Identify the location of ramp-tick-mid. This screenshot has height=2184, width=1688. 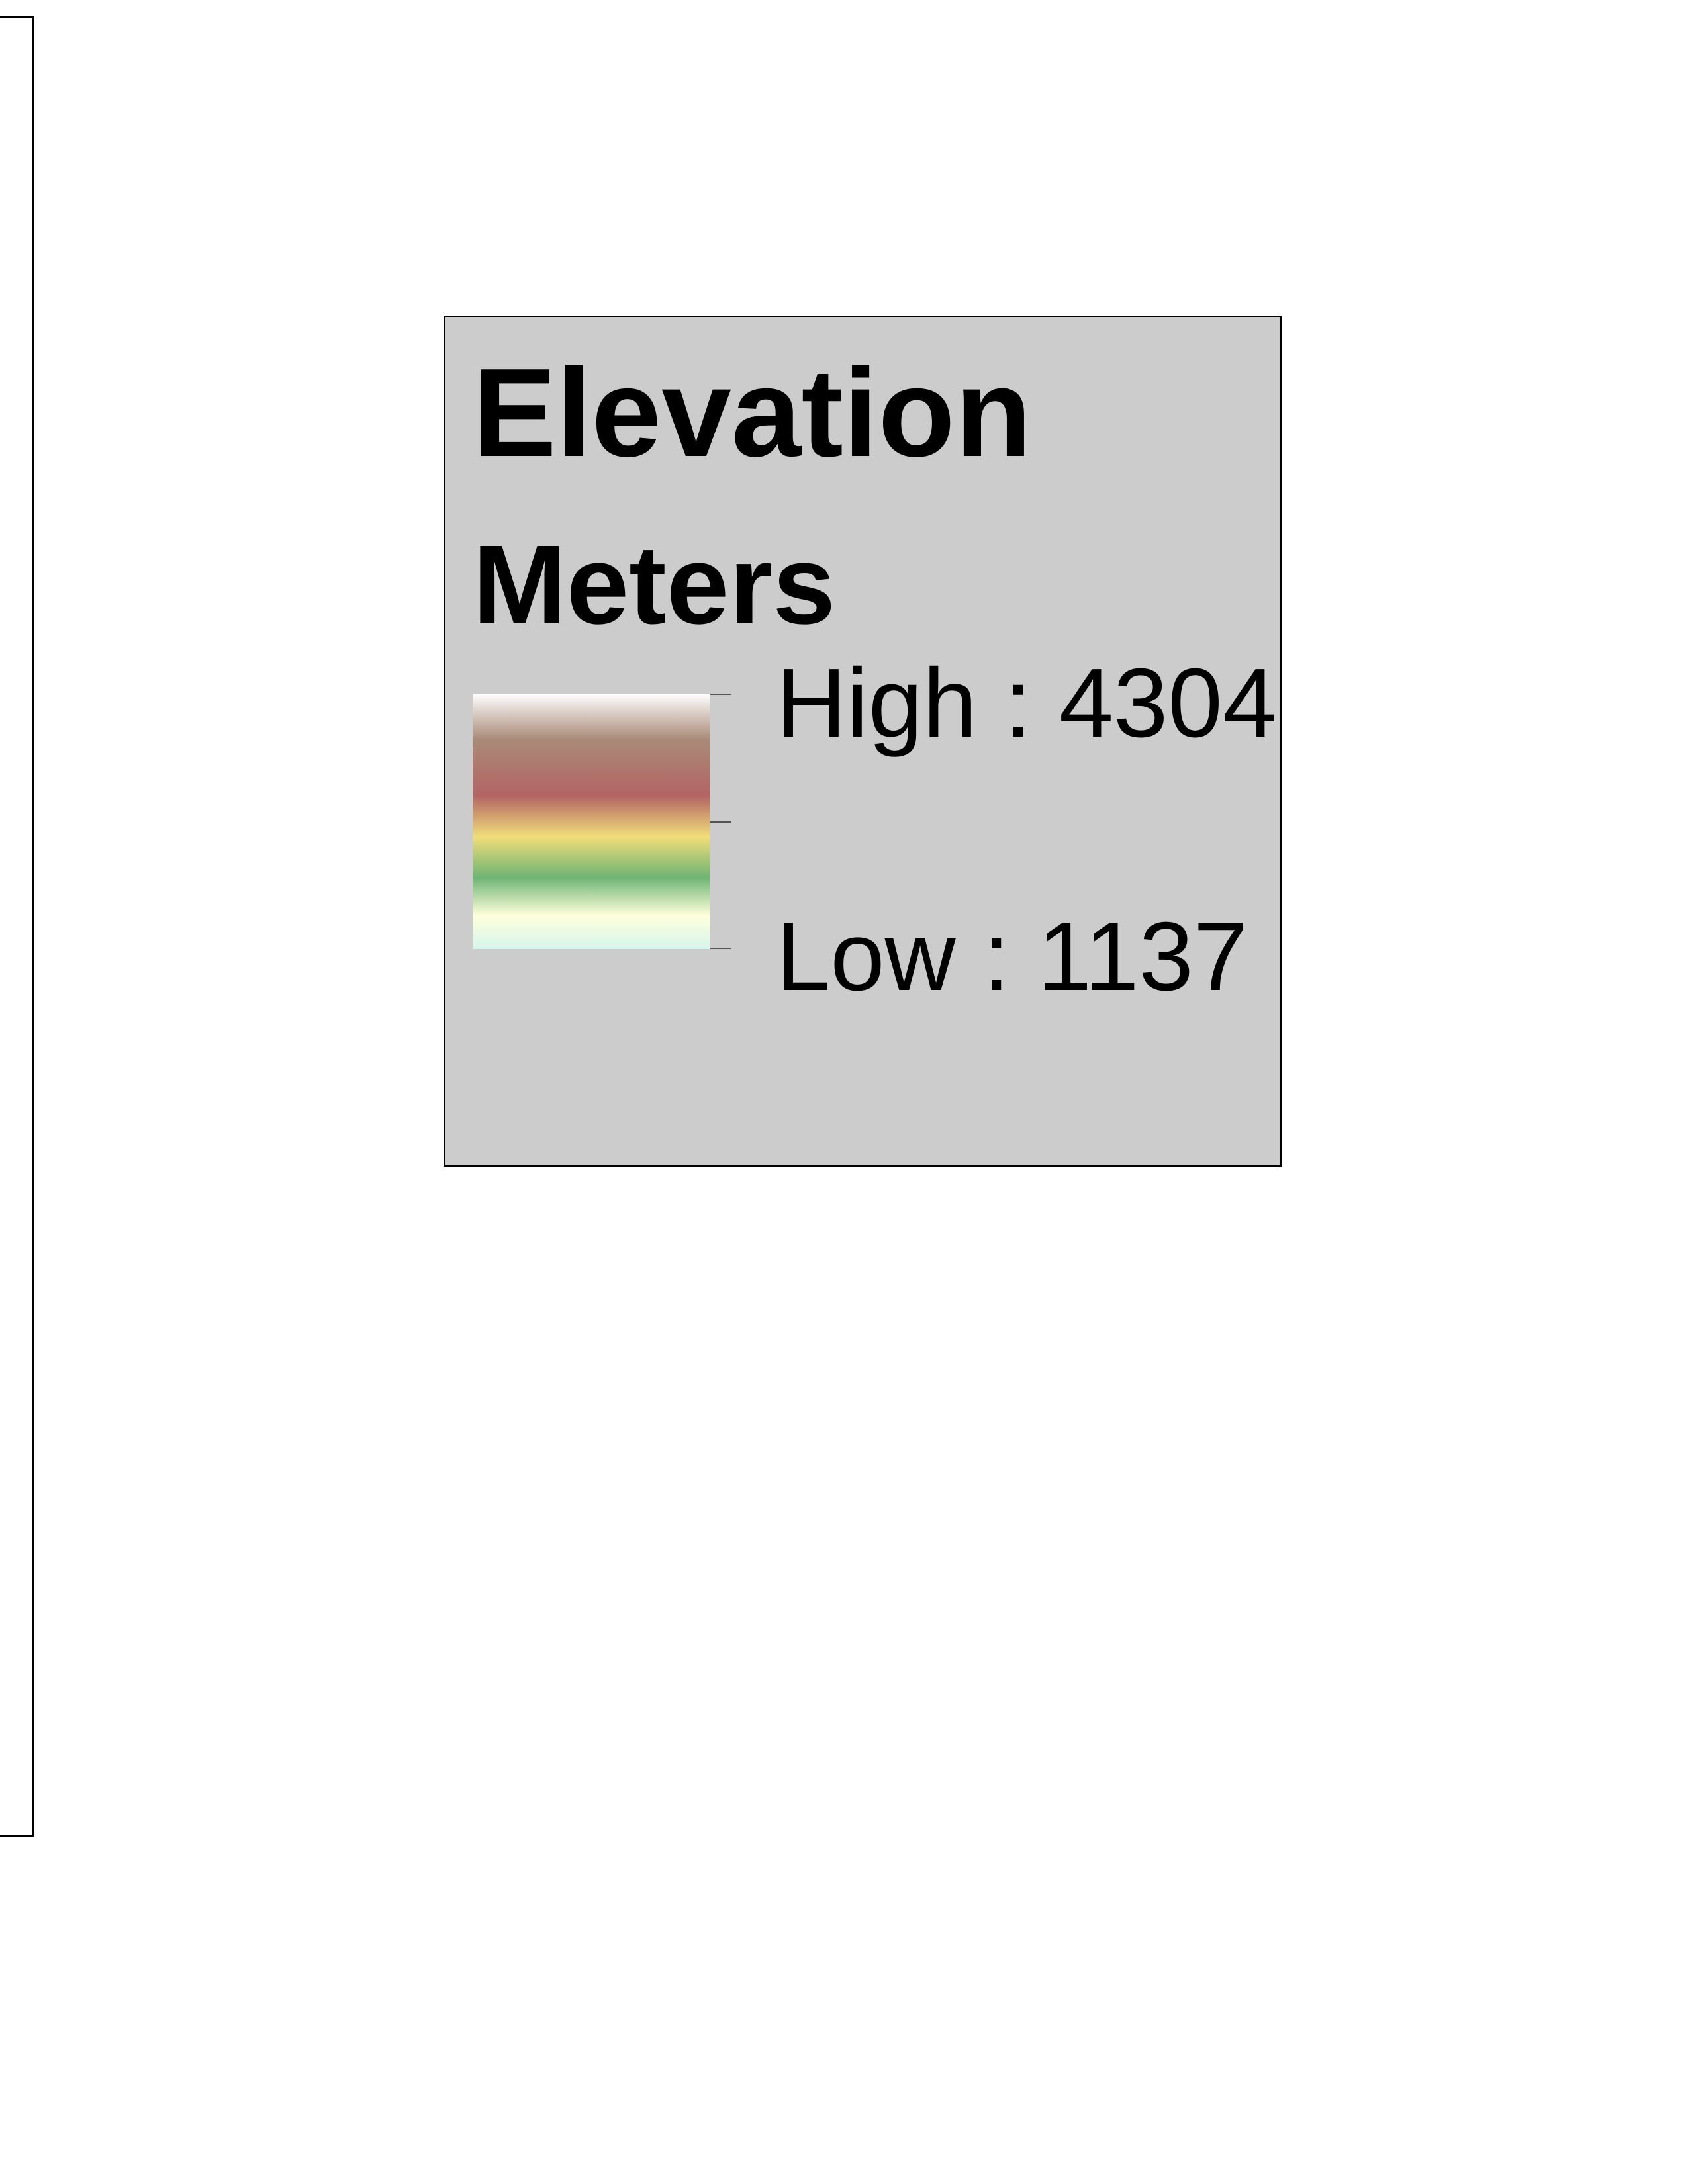
(720, 822).